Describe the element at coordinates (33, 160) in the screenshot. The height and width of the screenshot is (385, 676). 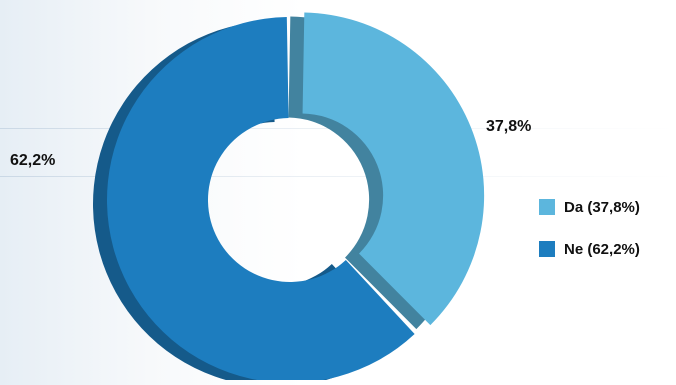
I see `data-label-ne: 62,2%` at that location.